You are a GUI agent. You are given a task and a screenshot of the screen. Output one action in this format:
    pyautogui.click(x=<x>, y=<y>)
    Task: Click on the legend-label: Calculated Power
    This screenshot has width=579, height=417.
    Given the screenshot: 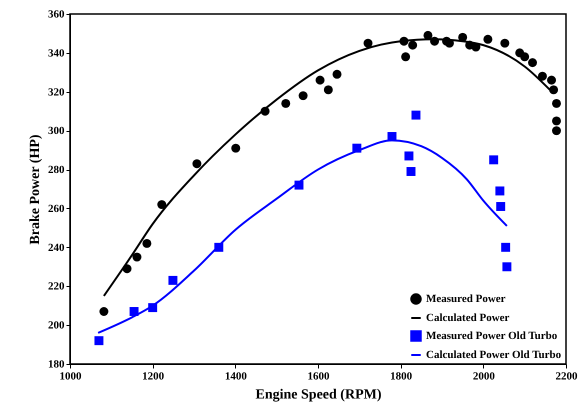 What is the action you would take?
    pyautogui.click(x=468, y=318)
    